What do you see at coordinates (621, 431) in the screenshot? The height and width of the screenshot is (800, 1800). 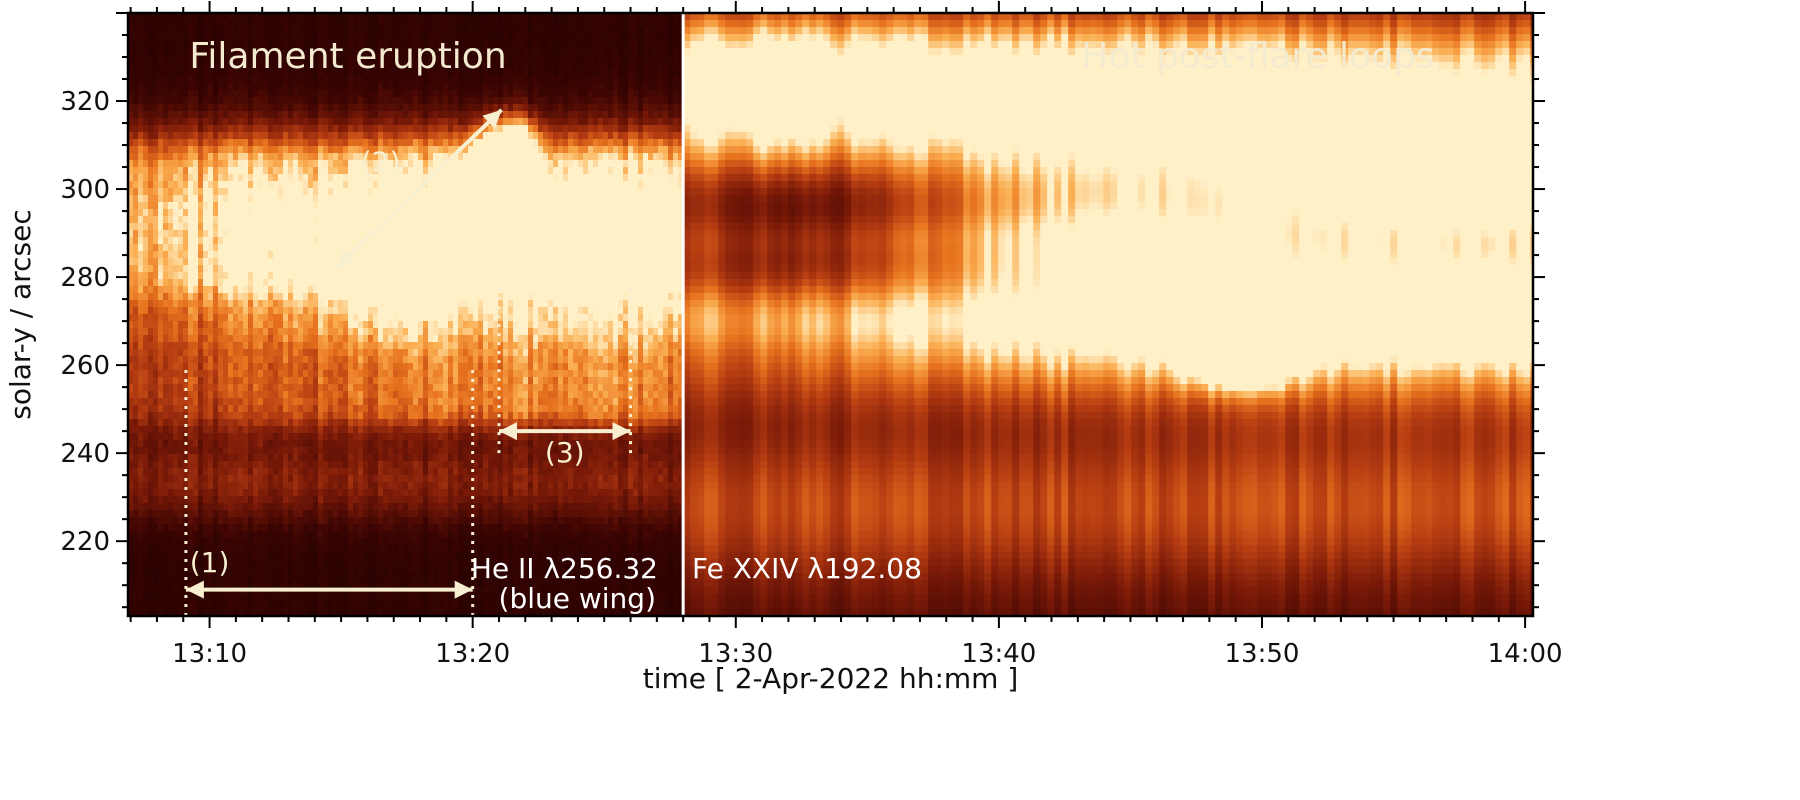 I see `annotation-3-arrowhead-end` at bounding box center [621, 431].